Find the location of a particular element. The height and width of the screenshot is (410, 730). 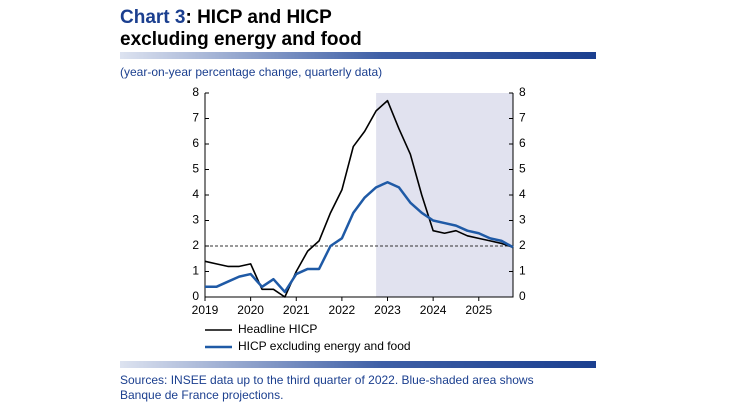

y2-tick-label: 5 is located at coordinates (522, 169).